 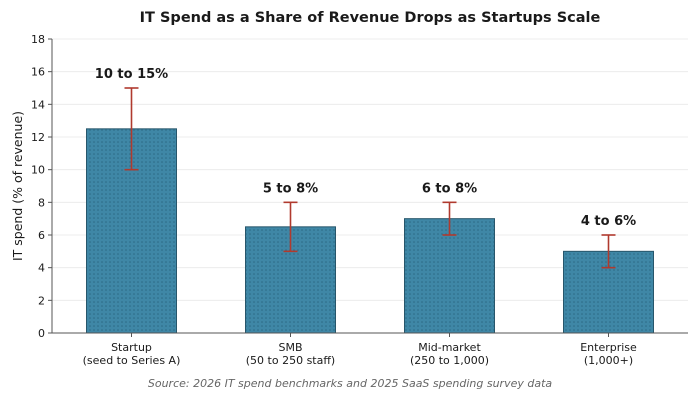 What do you see at coordinates (449, 354) in the screenshot?
I see `x-tick-label: Mid-market (250 to 1,000)` at bounding box center [449, 354].